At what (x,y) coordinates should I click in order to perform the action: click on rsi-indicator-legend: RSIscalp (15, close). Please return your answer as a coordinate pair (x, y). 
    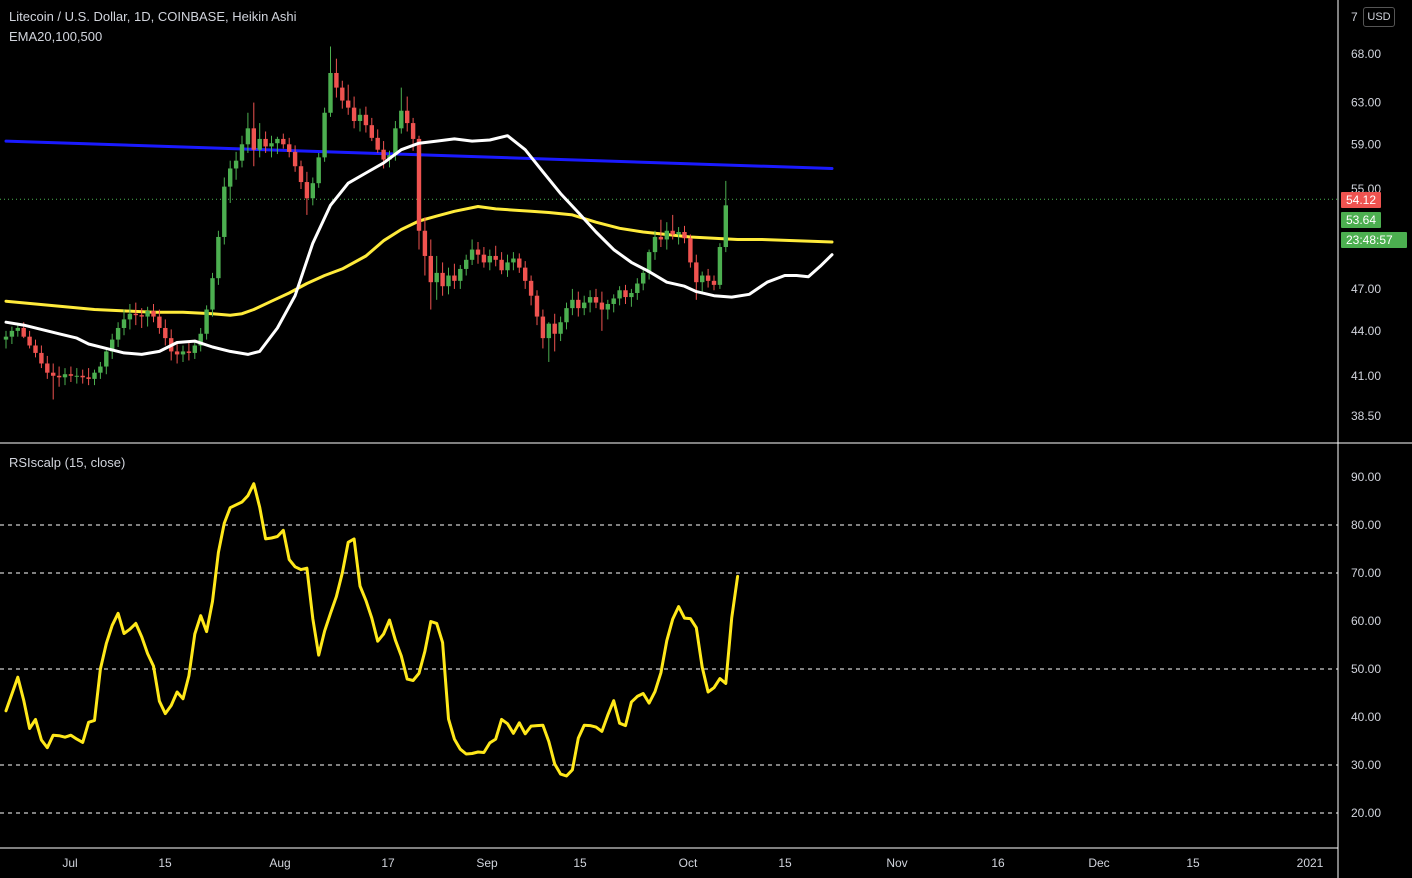
    Looking at the image, I should click on (67, 462).